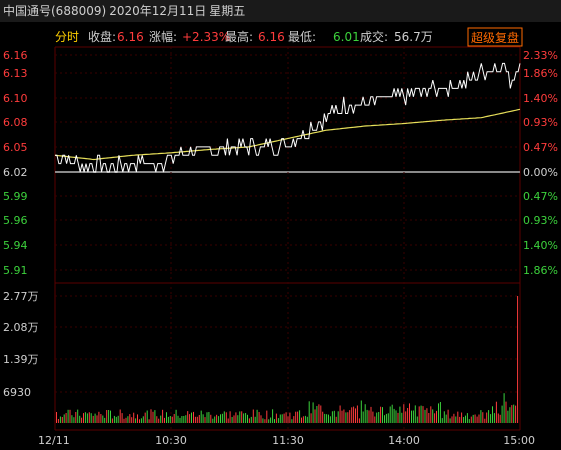 The image size is (561, 450). I want to click on super-replay-button: 超级复盘, so click(495, 37).